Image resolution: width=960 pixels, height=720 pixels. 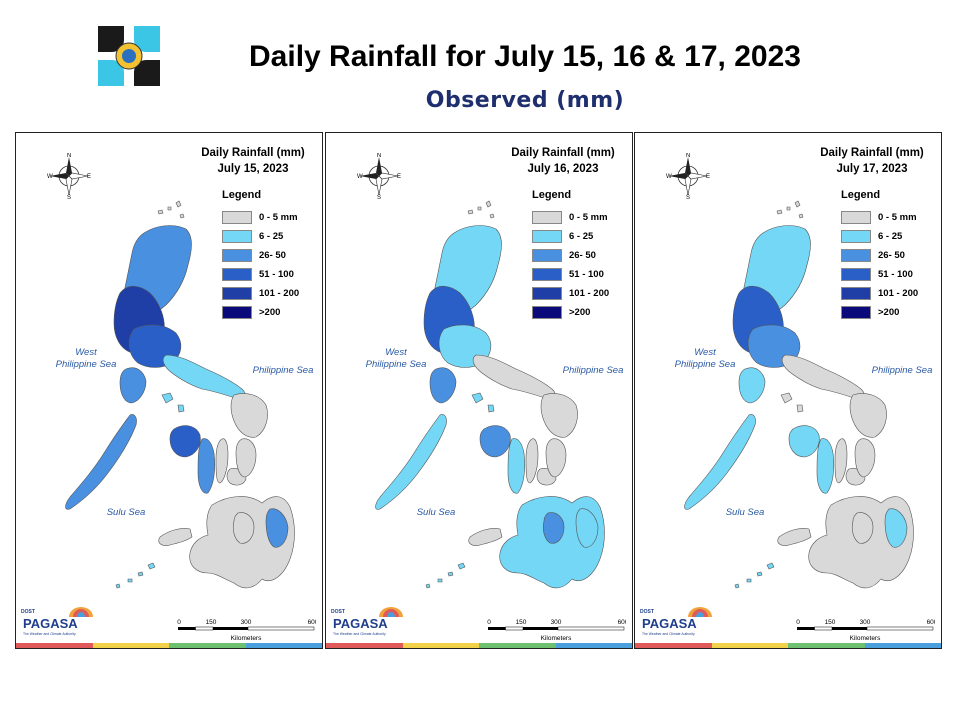 What do you see at coordinates (872, 169) in the screenshot?
I see `panel-title-date: July 17, 2023` at bounding box center [872, 169].